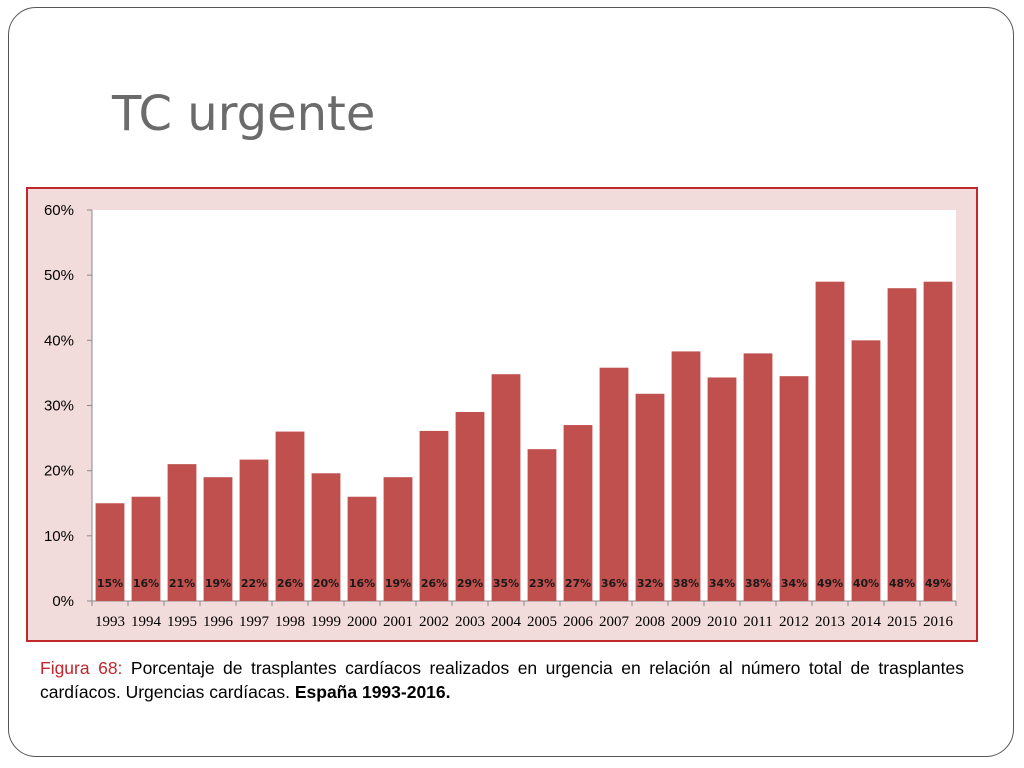 The image size is (1024, 768). I want to click on bar-1995, so click(182, 532).